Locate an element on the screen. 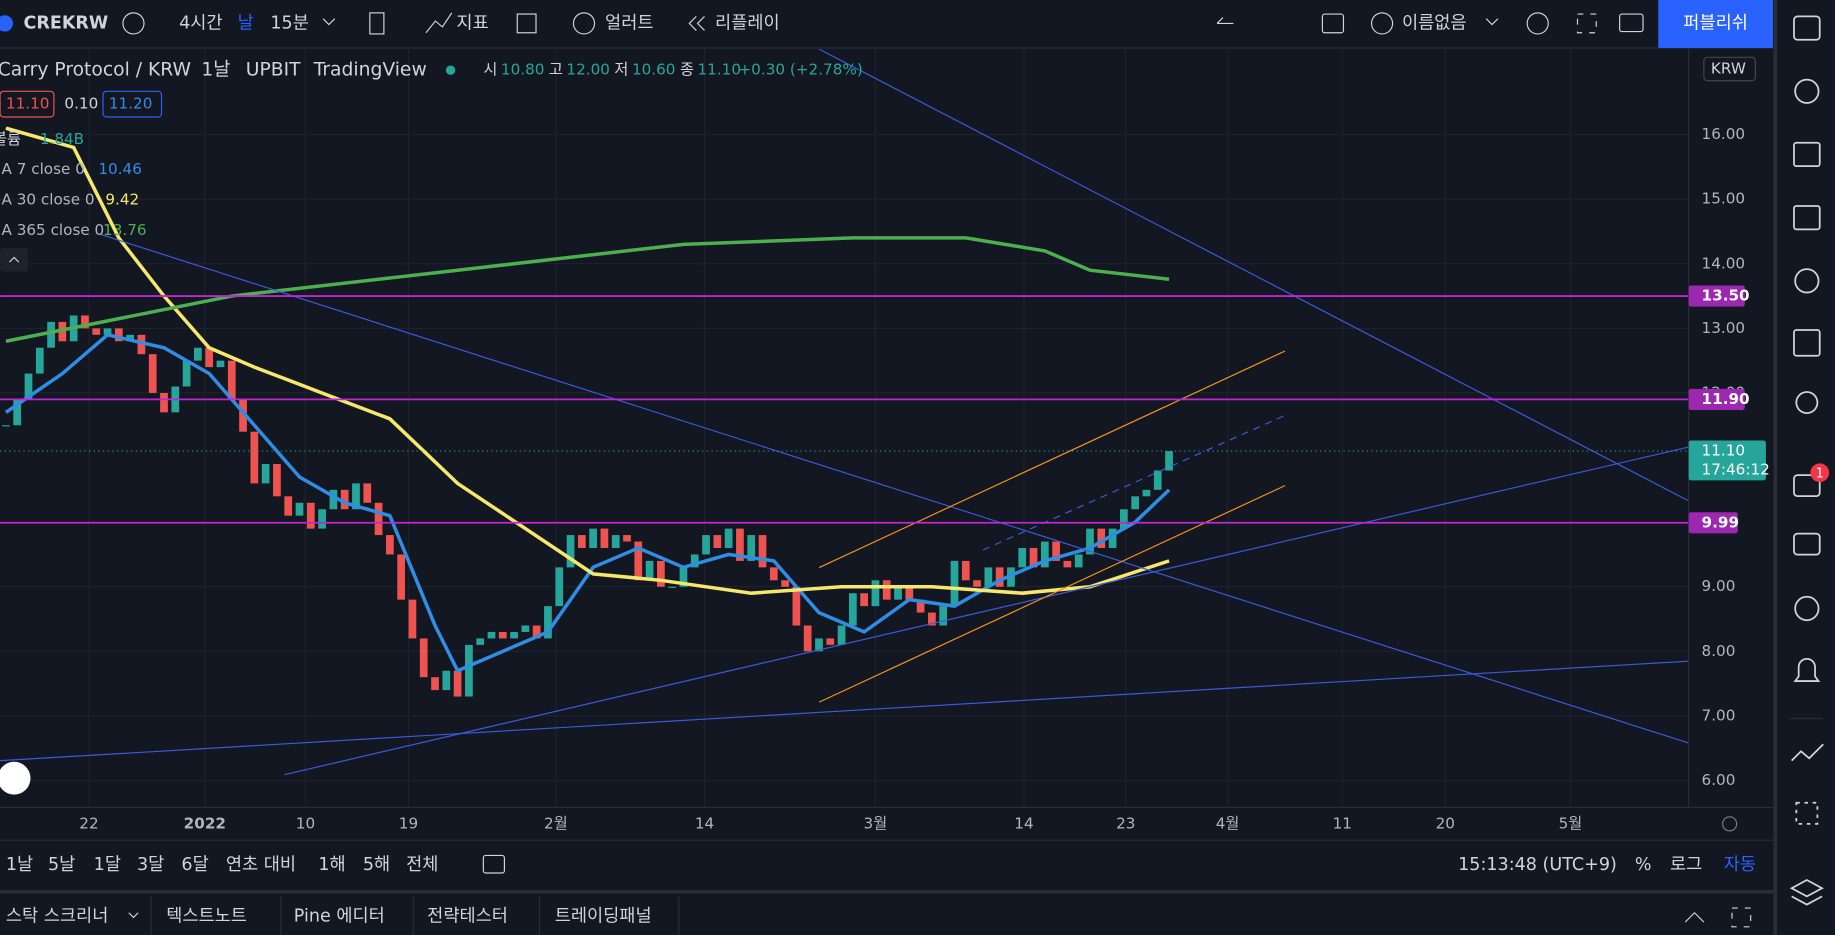  notifications is located at coordinates (1807, 670).